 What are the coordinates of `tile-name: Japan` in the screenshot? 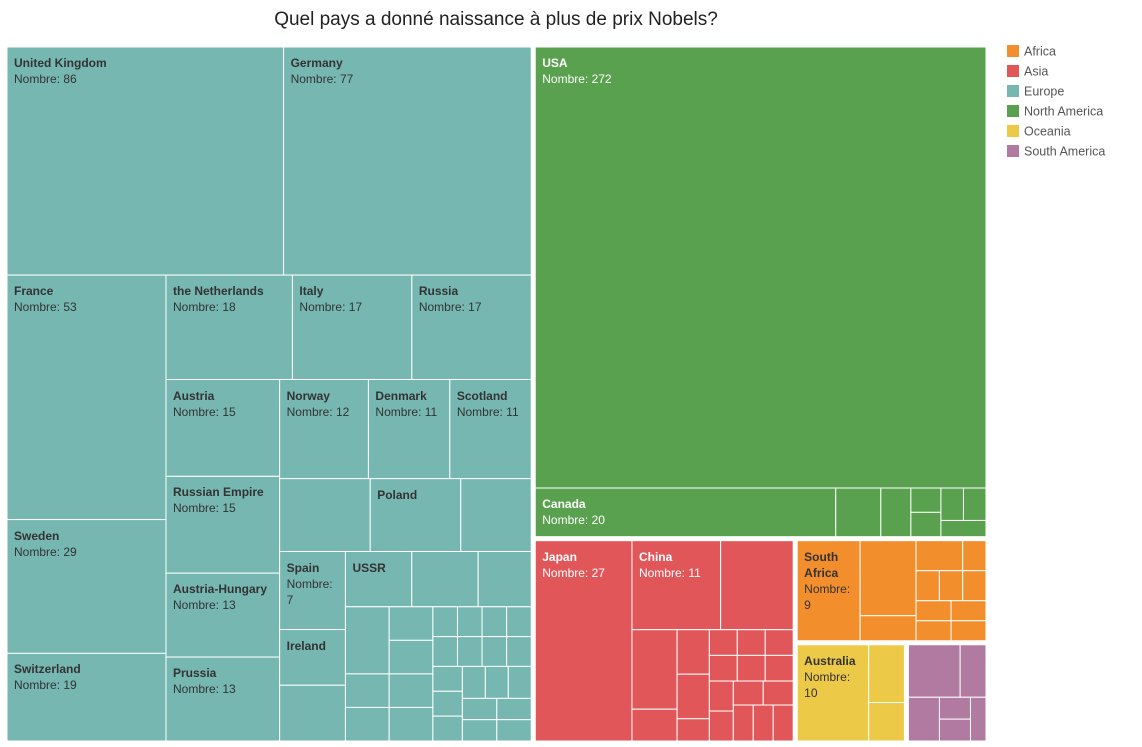 It's located at (559, 556).